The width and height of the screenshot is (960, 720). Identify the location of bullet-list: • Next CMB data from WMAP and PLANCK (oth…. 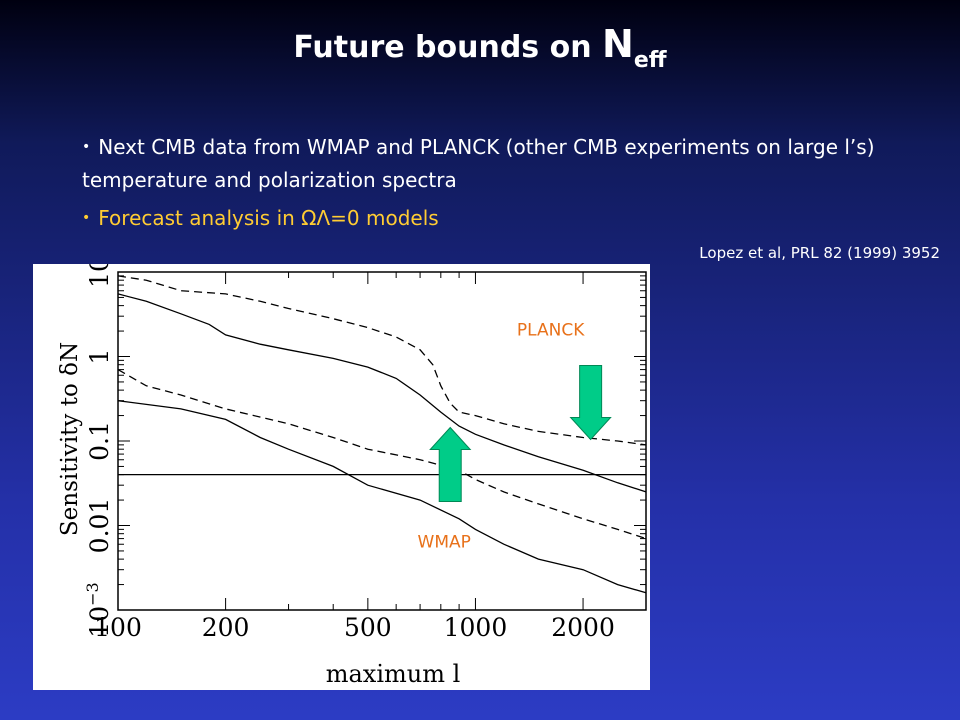
(482, 188).